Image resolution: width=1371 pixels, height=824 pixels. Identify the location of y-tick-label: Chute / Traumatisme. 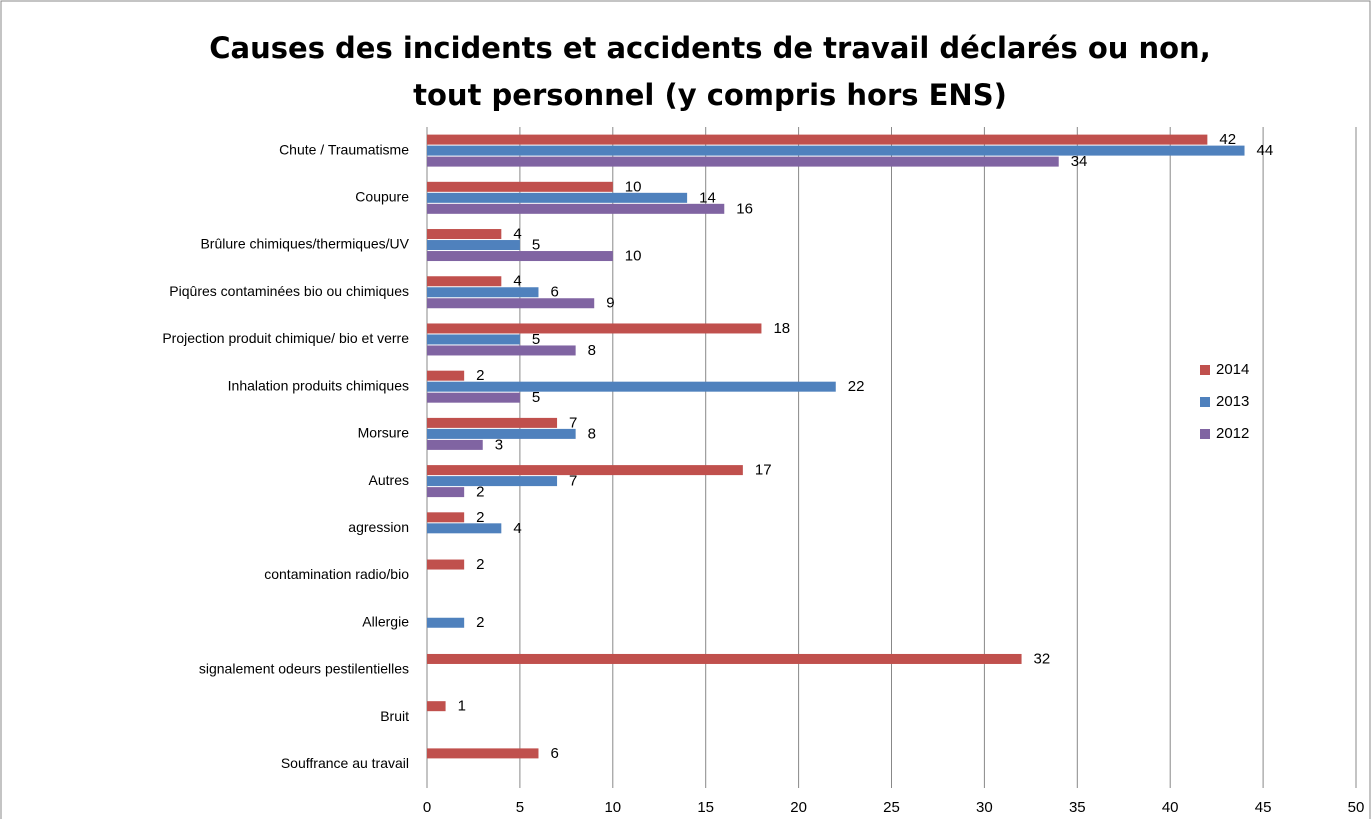
(344, 149).